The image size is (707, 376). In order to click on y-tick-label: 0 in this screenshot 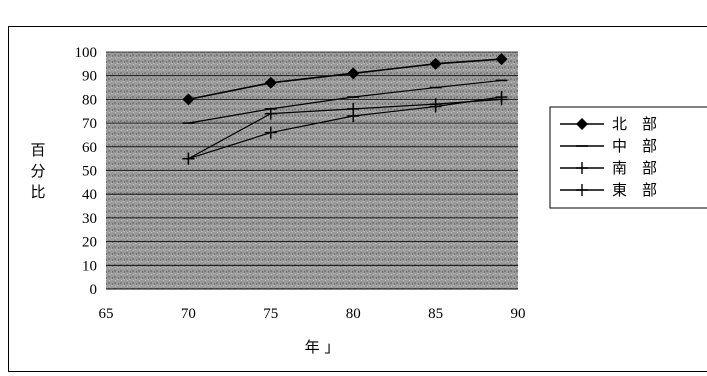, I will do `click(94, 290)`.